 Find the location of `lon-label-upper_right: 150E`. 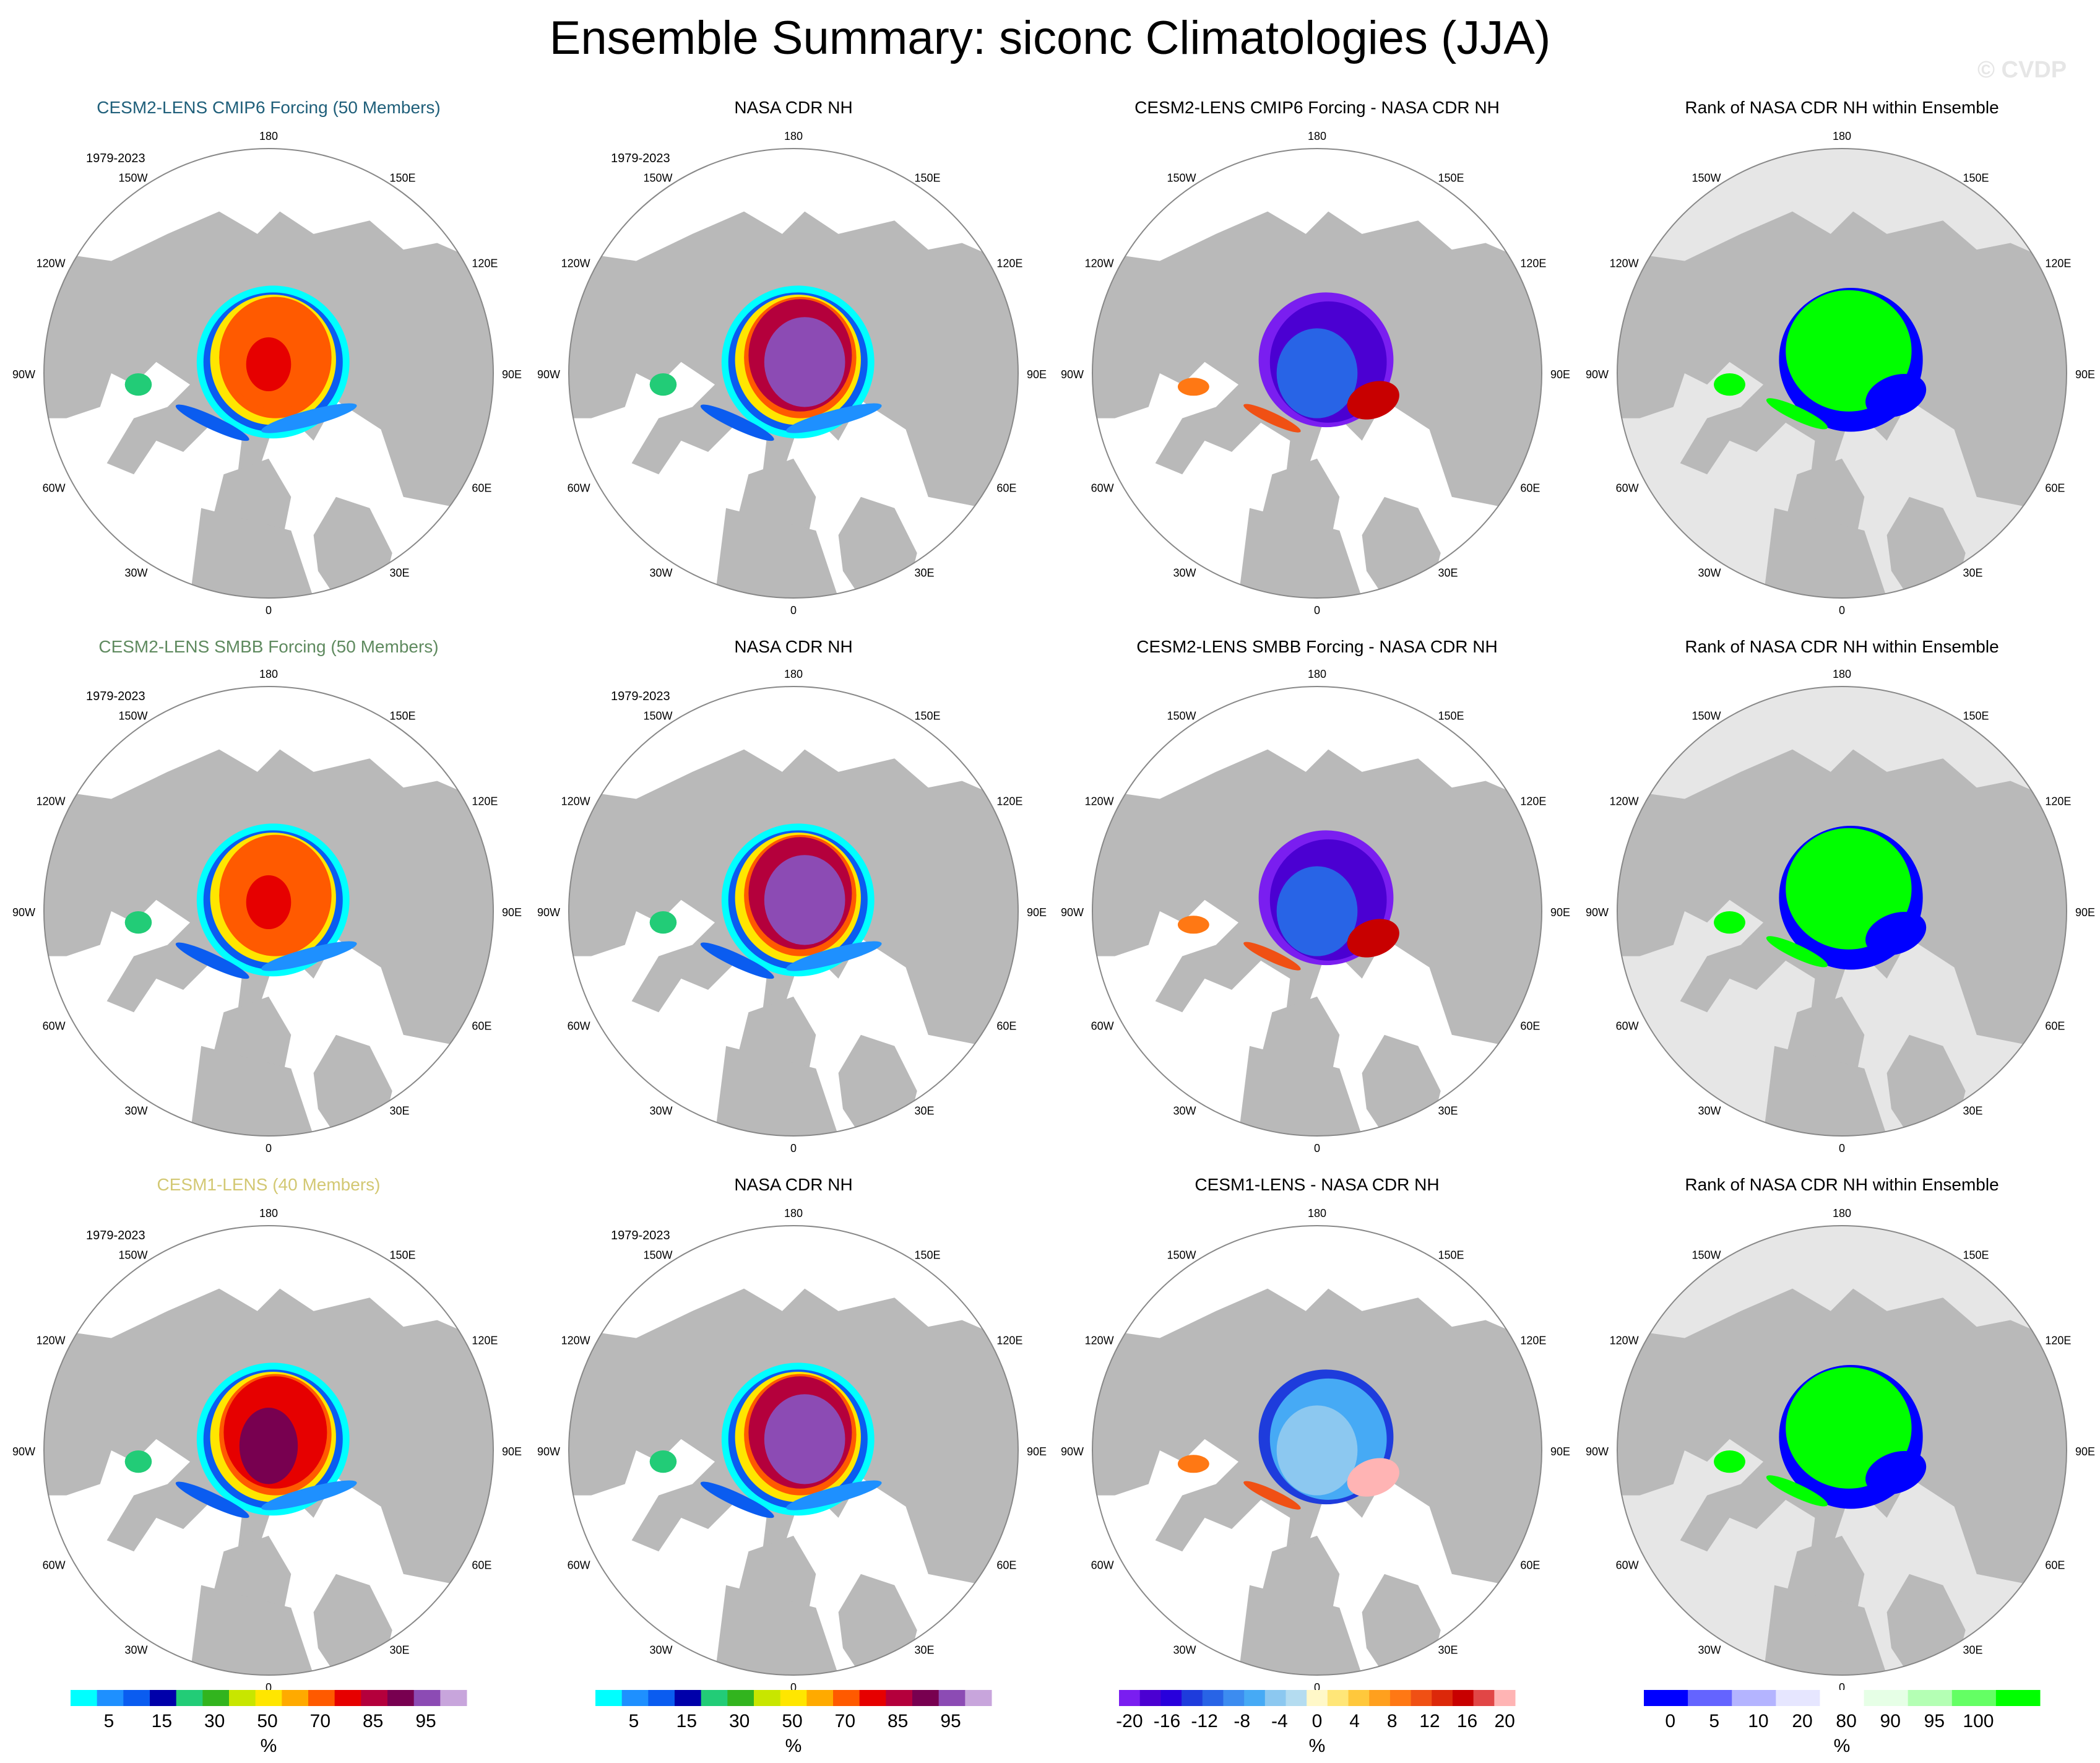

lon-label-upper_right: 150E is located at coordinates (403, 1255).